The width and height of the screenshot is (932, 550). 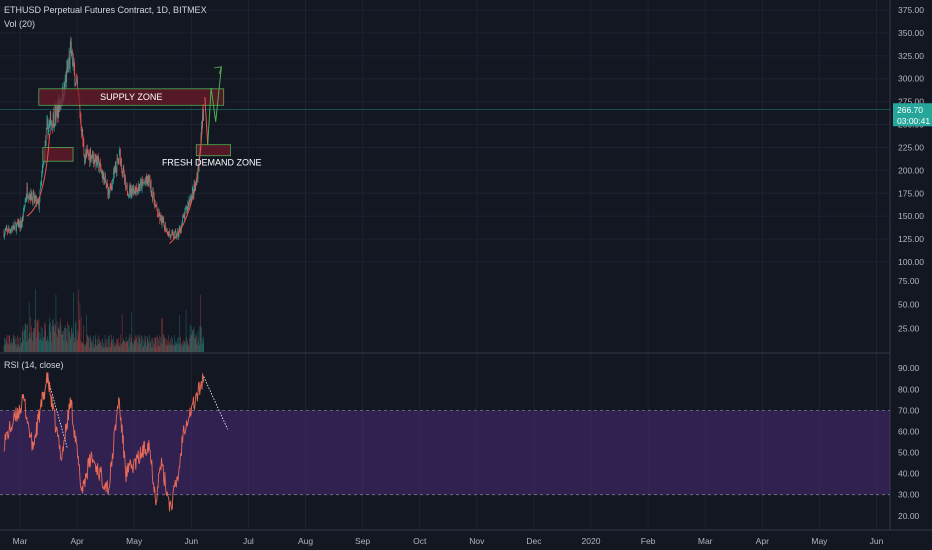 What do you see at coordinates (877, 541) in the screenshot?
I see `time-tick-label: Jun` at bounding box center [877, 541].